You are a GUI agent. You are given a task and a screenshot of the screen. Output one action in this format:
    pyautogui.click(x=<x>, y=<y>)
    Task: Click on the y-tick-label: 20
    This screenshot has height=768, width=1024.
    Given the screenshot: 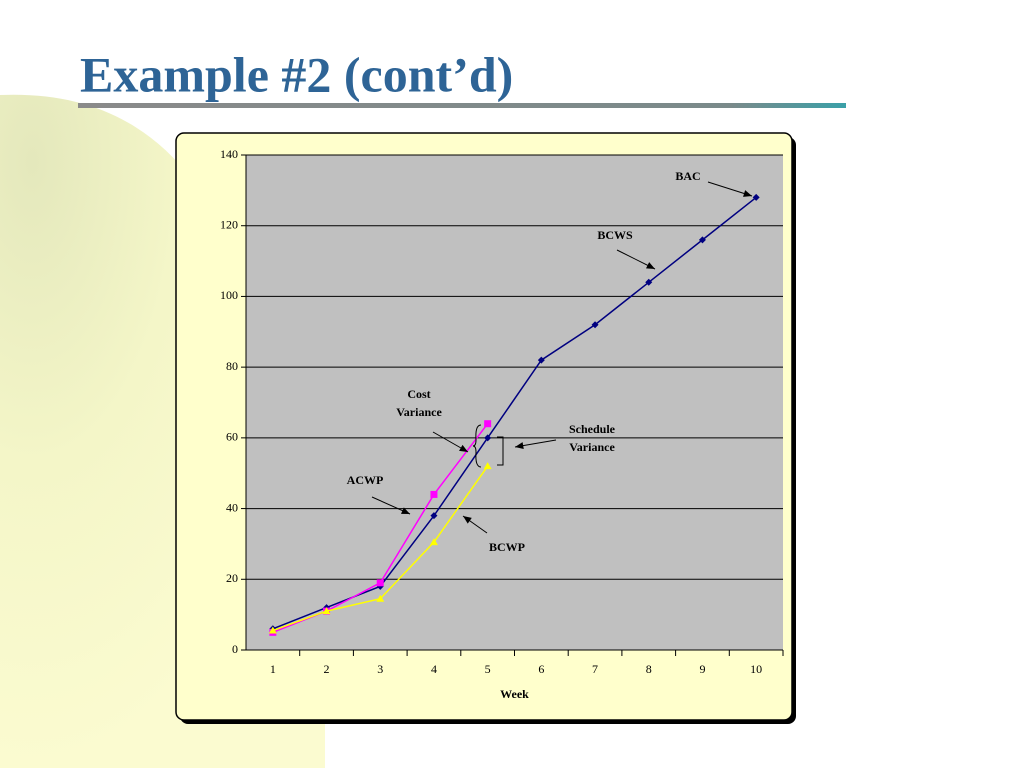 What is the action you would take?
    pyautogui.click(x=232, y=578)
    